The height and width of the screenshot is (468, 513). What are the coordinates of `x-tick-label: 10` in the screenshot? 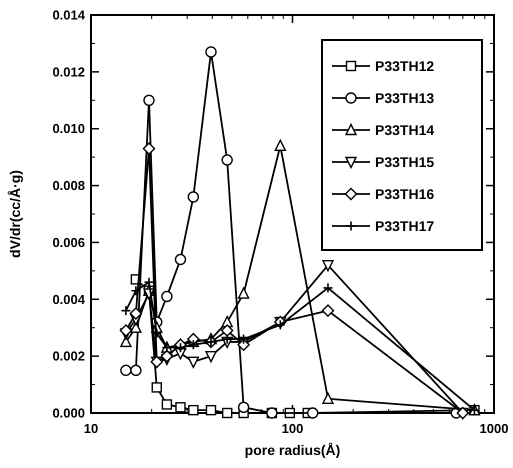 It's located at (91, 428).